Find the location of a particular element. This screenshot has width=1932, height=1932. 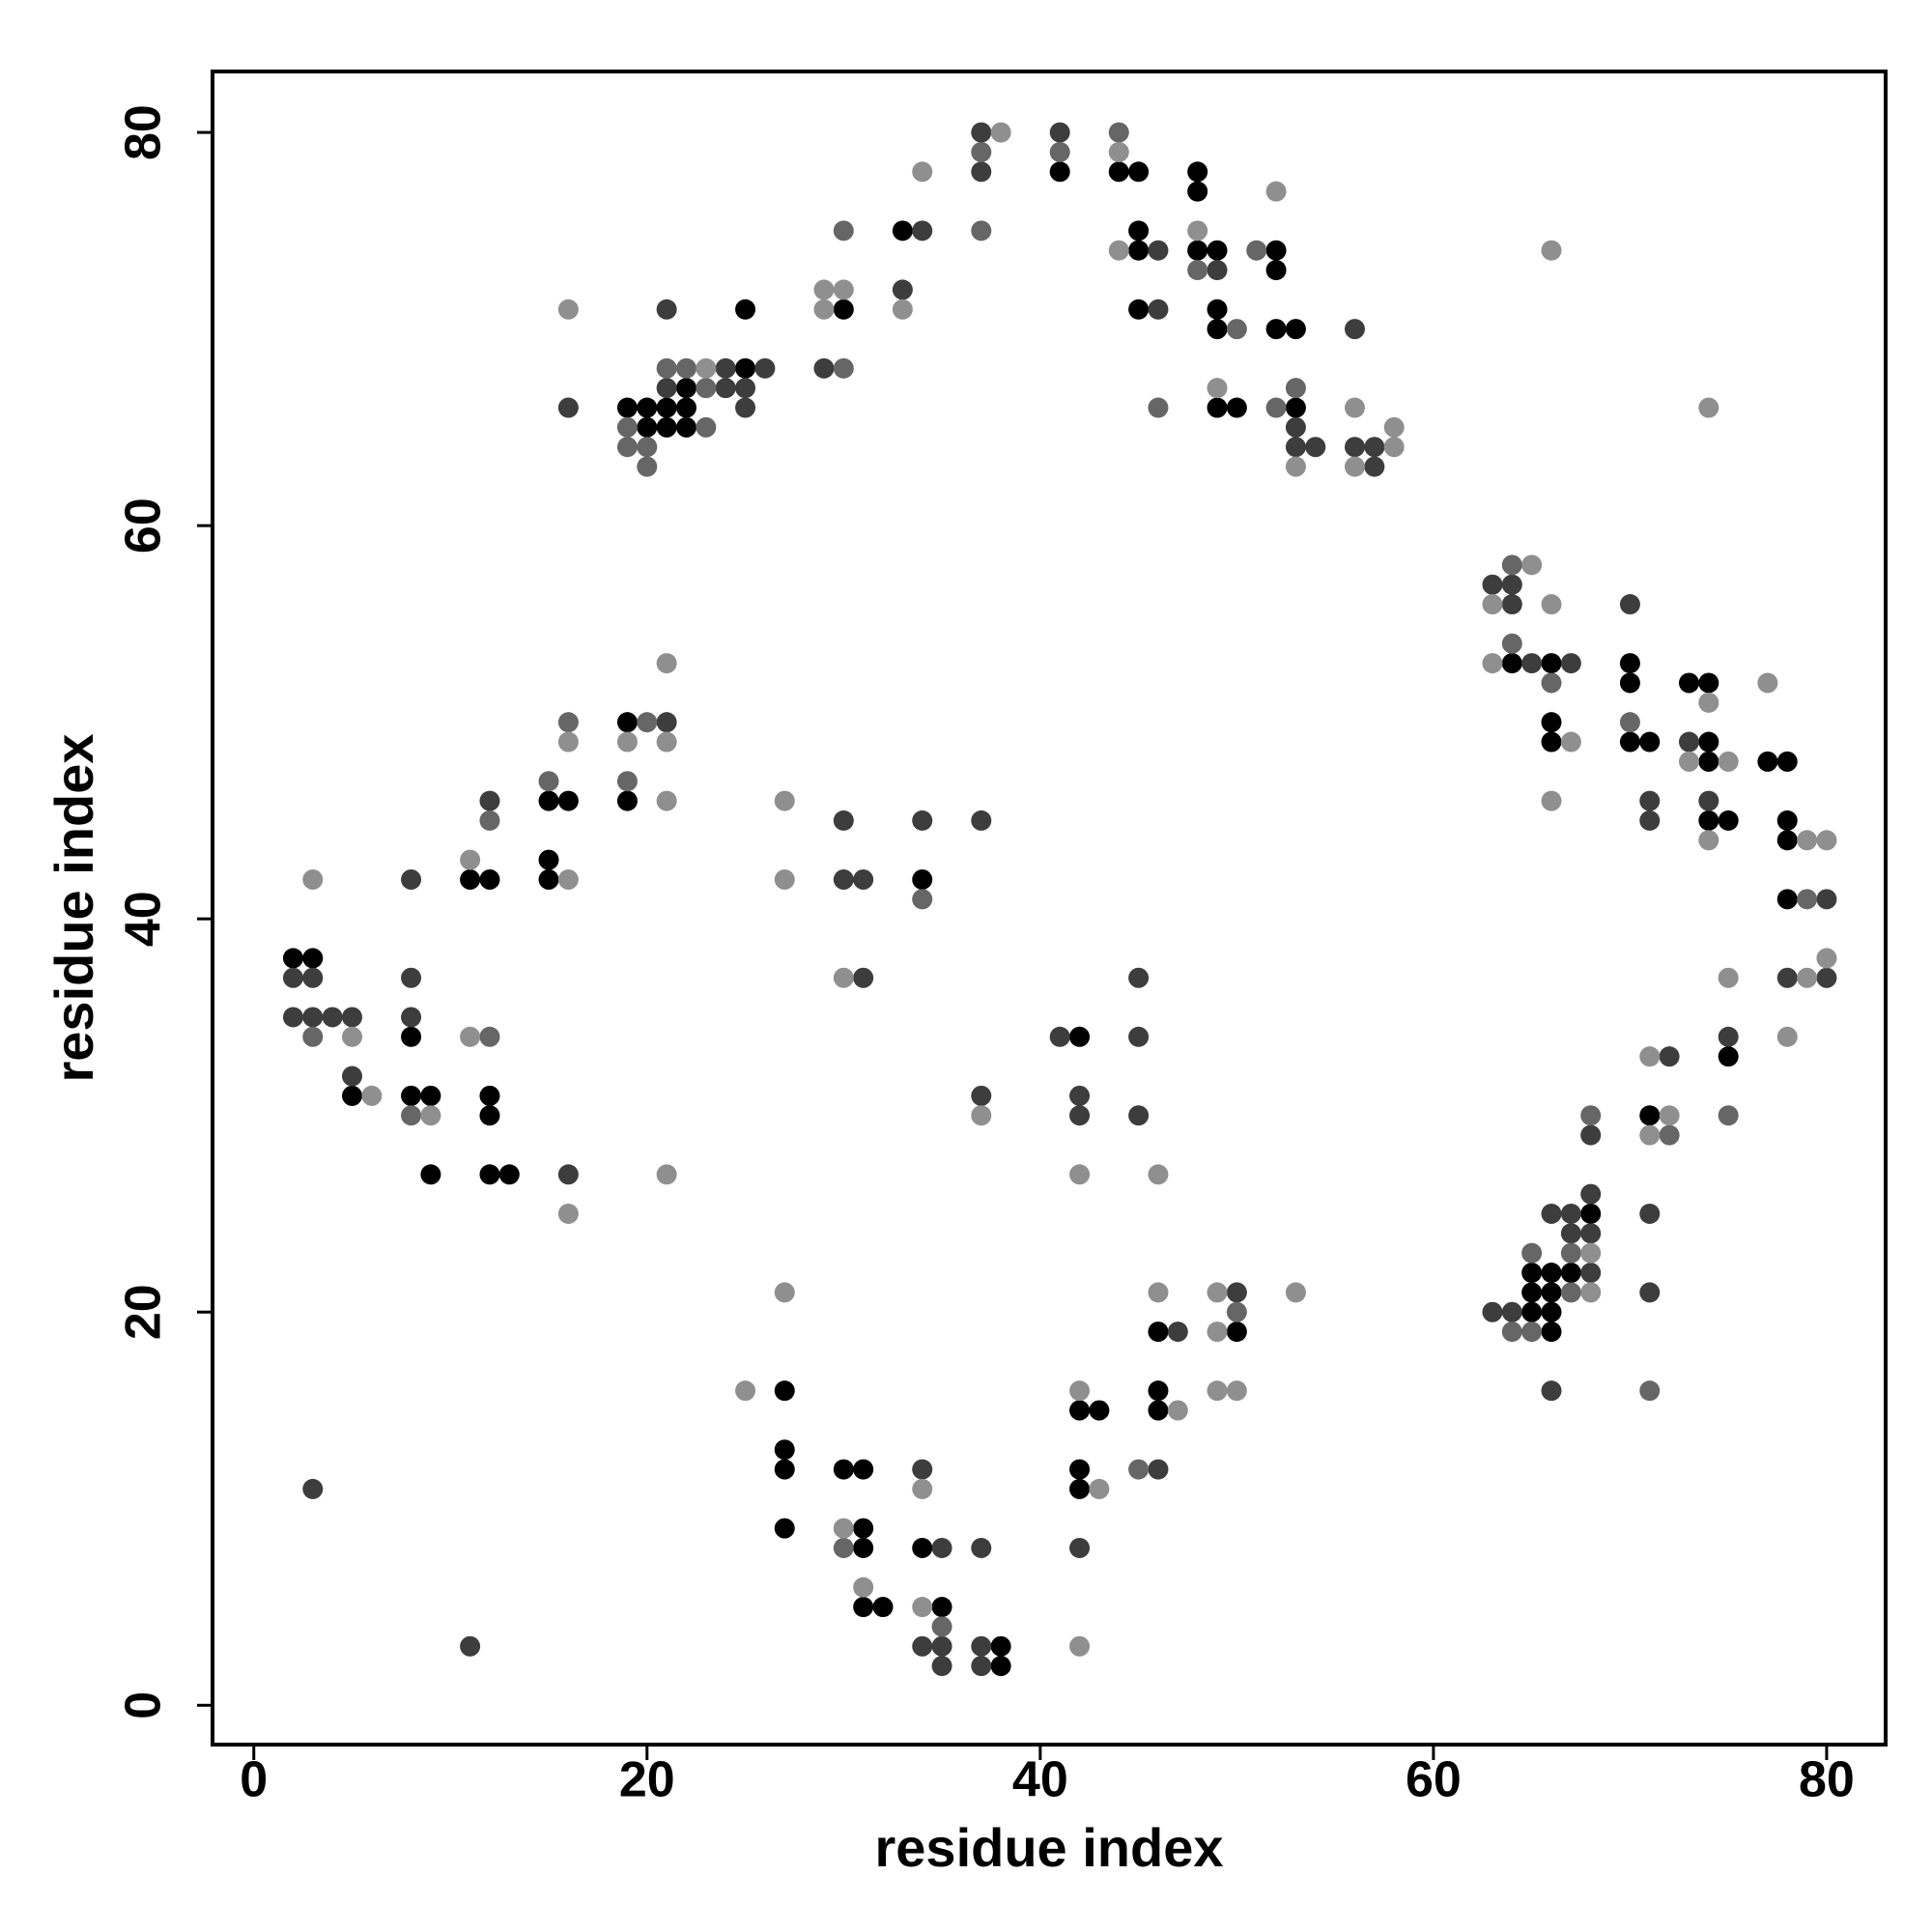

x-tick-label: 0 is located at coordinates (254, 1780).